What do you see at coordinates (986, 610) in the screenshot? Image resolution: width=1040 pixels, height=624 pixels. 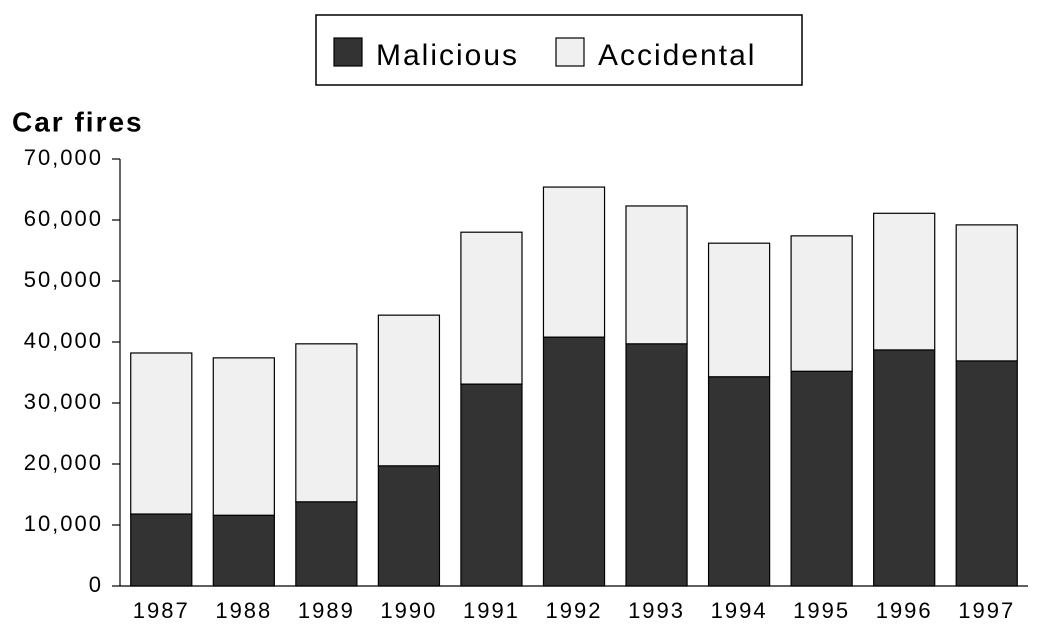 I see `x-tick-label: 1997` at bounding box center [986, 610].